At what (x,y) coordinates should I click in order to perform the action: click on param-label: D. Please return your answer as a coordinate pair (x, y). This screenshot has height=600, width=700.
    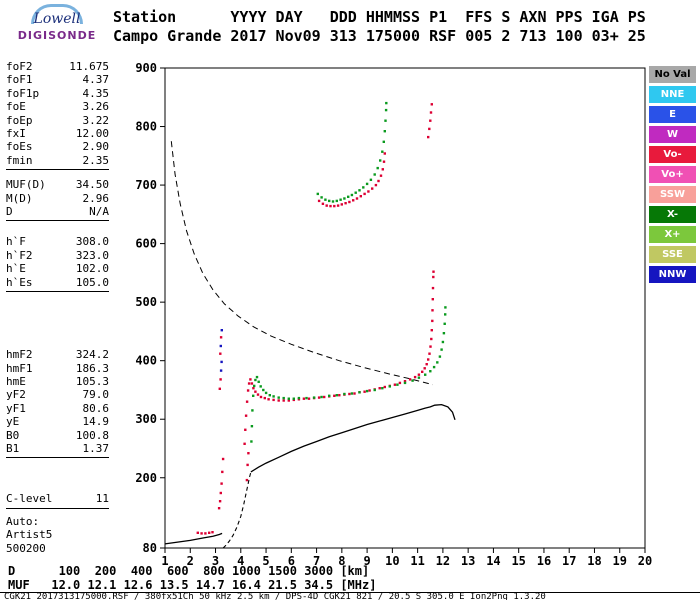
    Looking at the image, I should click on (9, 212).